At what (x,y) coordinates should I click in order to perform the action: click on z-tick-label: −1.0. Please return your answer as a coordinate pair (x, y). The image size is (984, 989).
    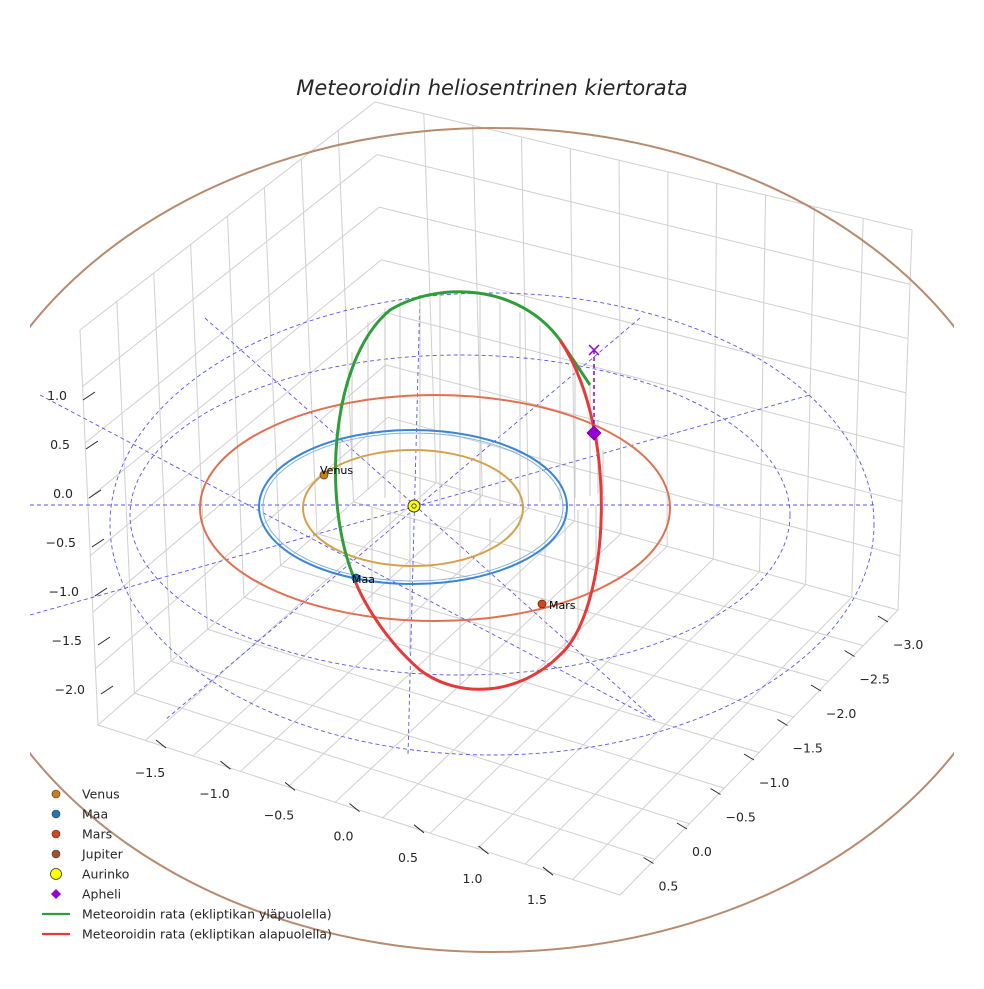
    Looking at the image, I should click on (64, 591).